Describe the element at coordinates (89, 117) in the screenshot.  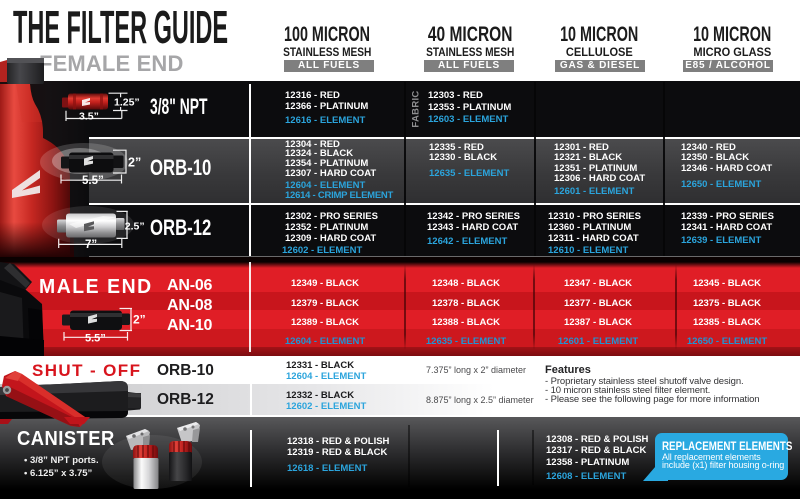
I see `svg-text: 3.5”` at that location.